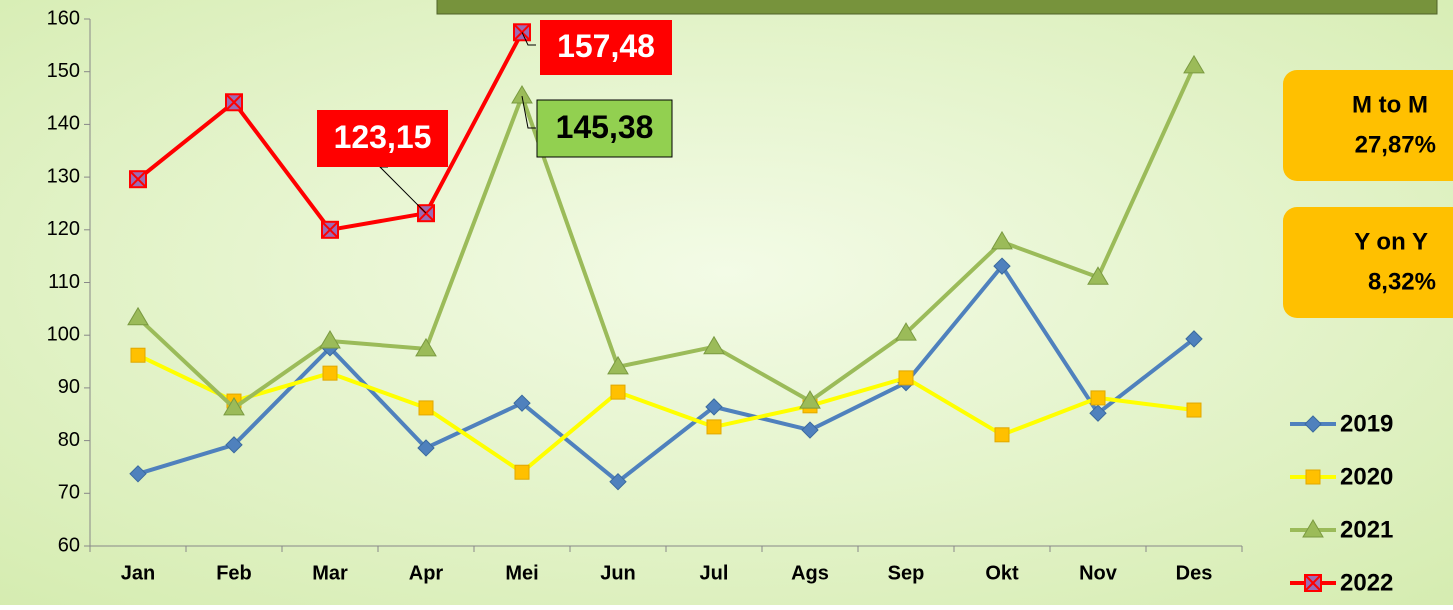 The width and height of the screenshot is (1453, 610). What do you see at coordinates (64, 282) in the screenshot?
I see `y-tick-label: 110` at bounding box center [64, 282].